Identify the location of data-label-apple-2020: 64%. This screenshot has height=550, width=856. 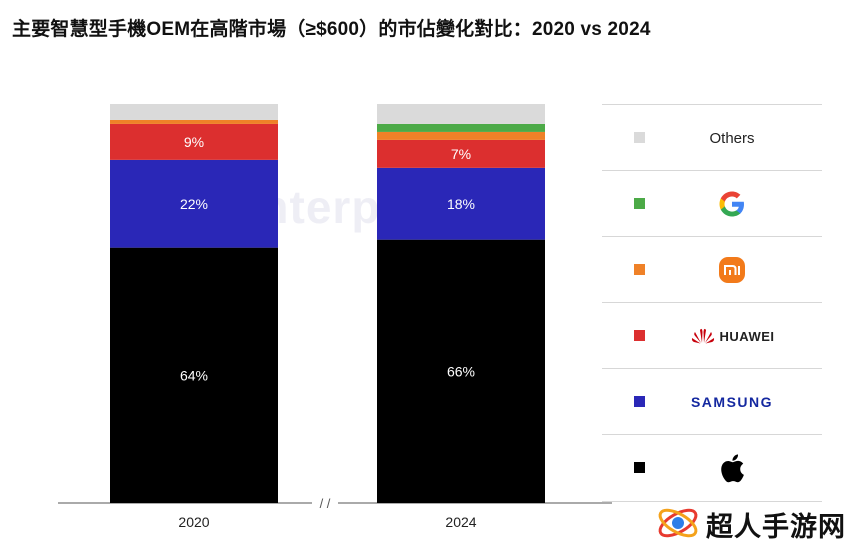
(194, 375).